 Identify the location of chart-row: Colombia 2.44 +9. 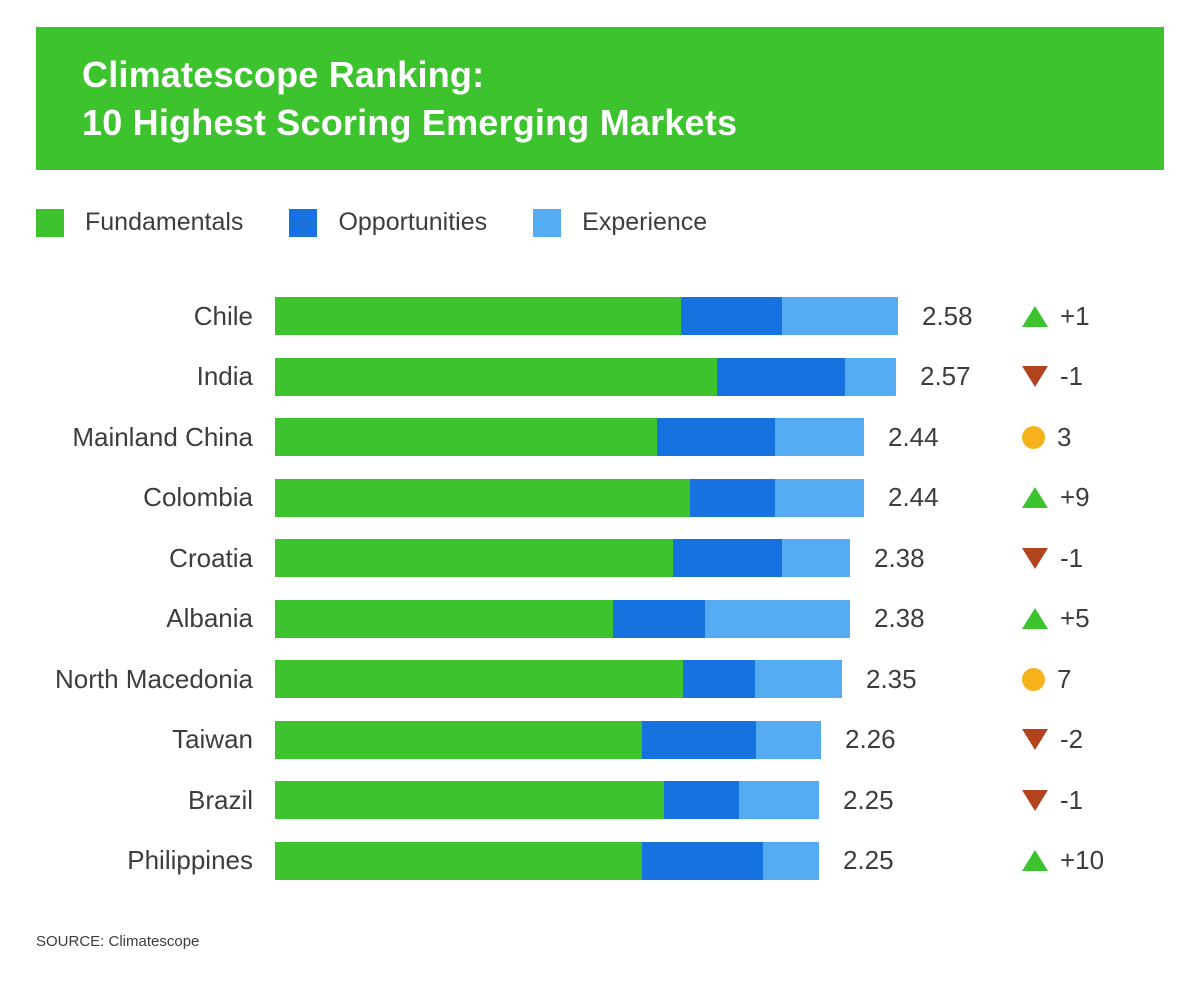
(600, 498).